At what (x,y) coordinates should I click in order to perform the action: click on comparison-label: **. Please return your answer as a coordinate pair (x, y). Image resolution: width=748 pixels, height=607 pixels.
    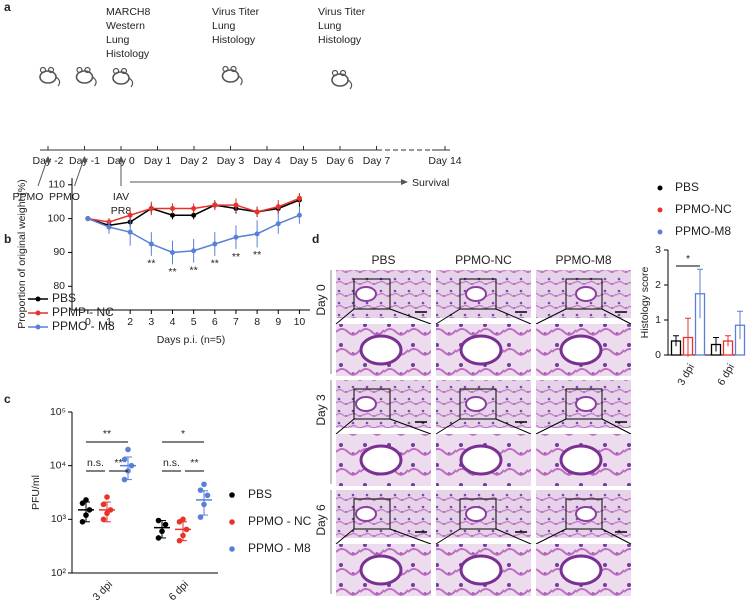
    Looking at the image, I should click on (107, 434).